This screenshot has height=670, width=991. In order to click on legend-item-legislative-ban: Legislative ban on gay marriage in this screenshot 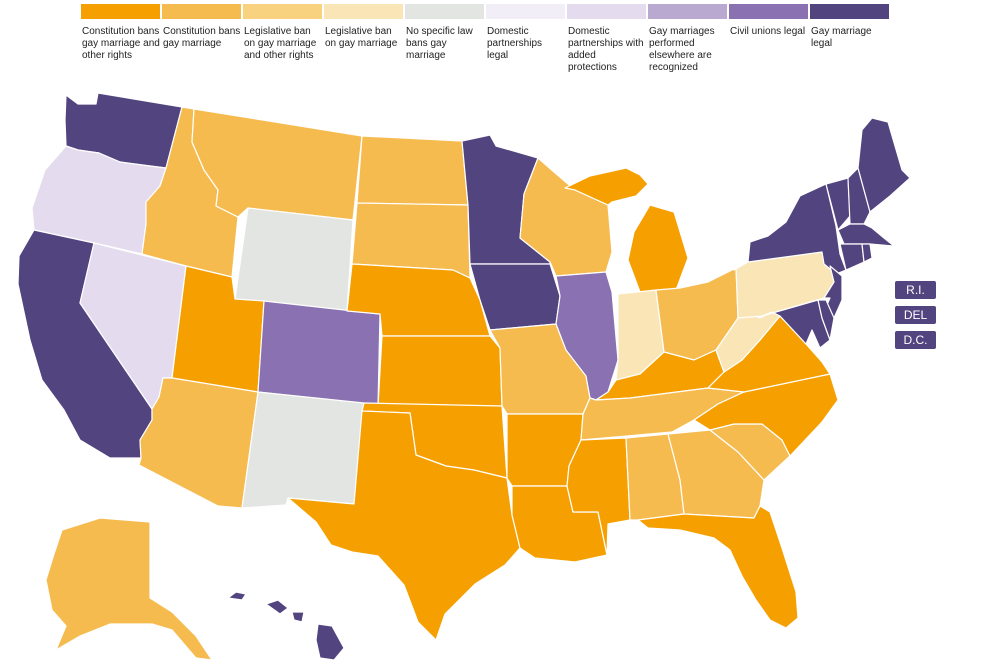, I will do `click(363, 27)`.